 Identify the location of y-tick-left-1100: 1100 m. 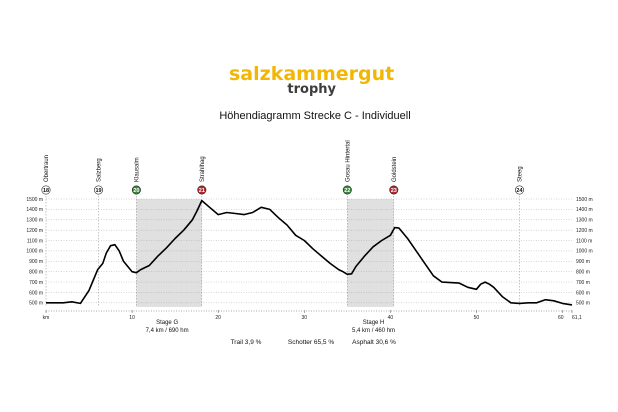
(35, 241).